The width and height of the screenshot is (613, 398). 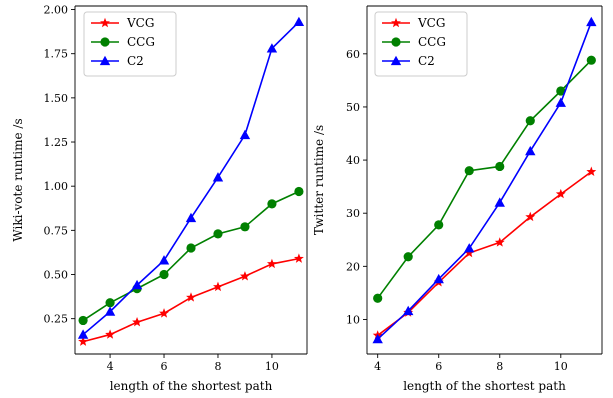 I want to click on y-tick-label: 10, so click(x=353, y=319).